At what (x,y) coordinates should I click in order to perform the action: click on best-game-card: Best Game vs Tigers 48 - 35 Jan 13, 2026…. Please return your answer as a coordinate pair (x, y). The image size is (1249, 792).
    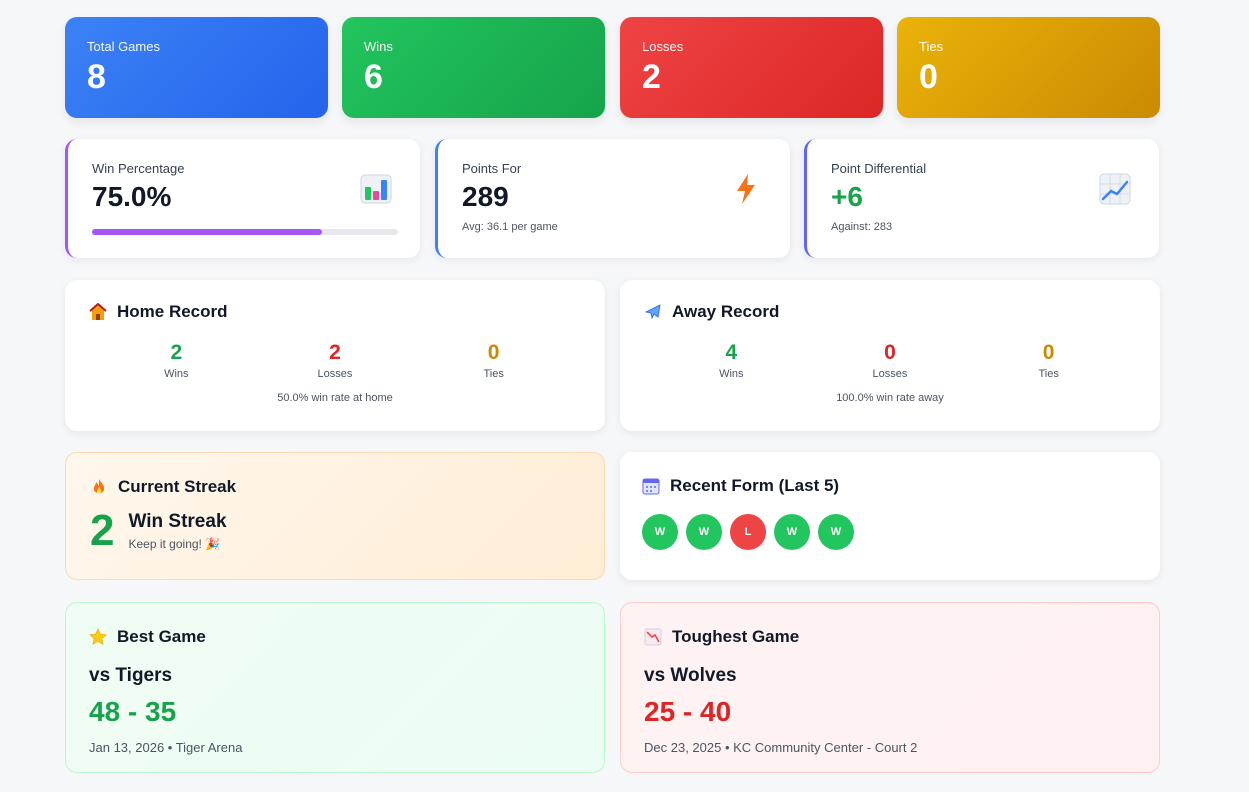
    Looking at the image, I should click on (335, 687).